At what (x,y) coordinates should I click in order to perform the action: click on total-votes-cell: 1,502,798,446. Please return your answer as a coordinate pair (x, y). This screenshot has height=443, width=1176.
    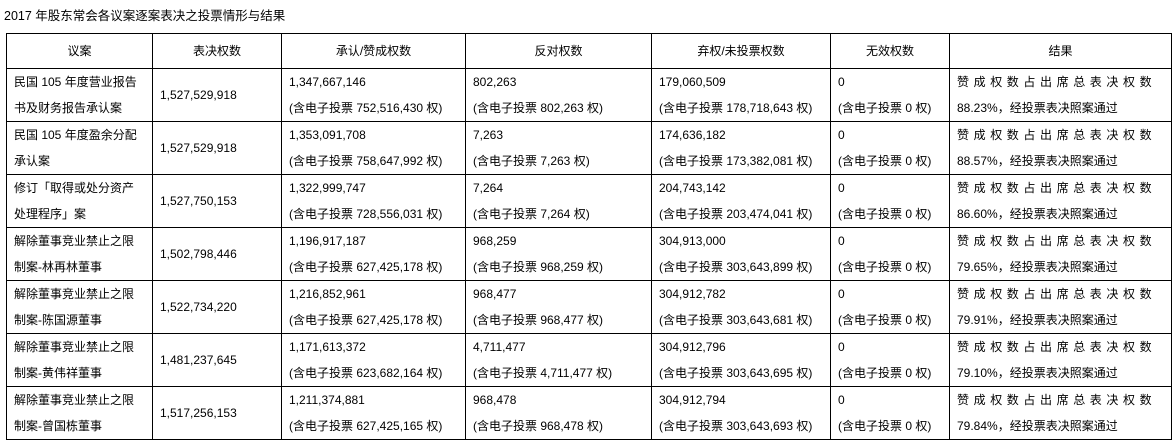
    Looking at the image, I should click on (217, 254).